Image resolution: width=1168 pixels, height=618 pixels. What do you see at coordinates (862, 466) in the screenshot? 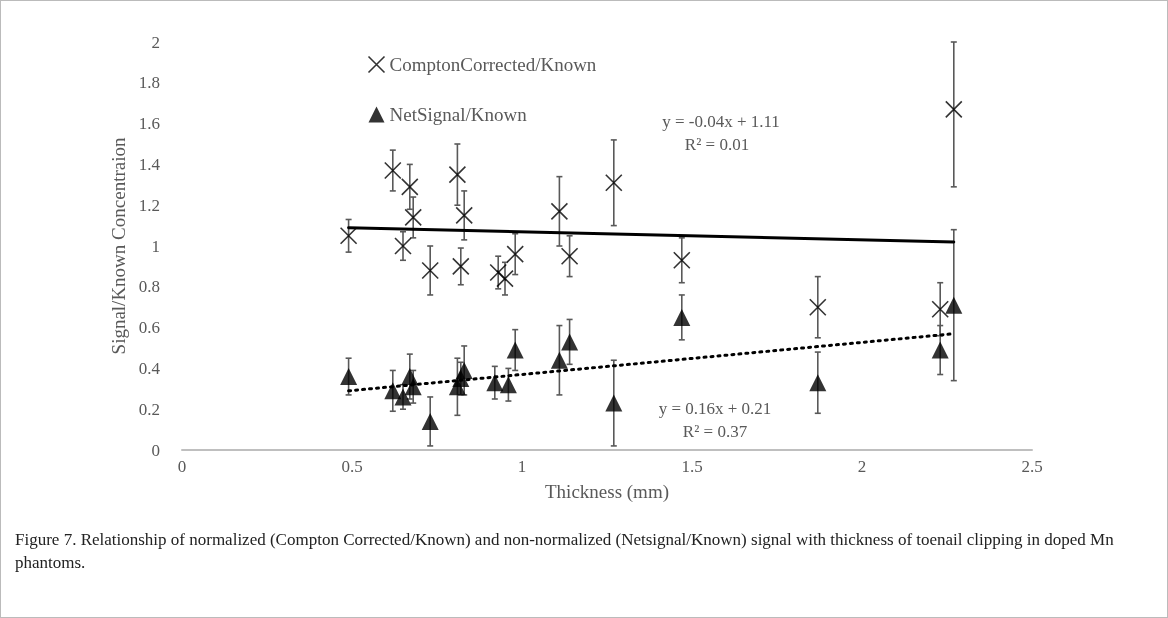
I see `x-tick-label: 2` at bounding box center [862, 466].